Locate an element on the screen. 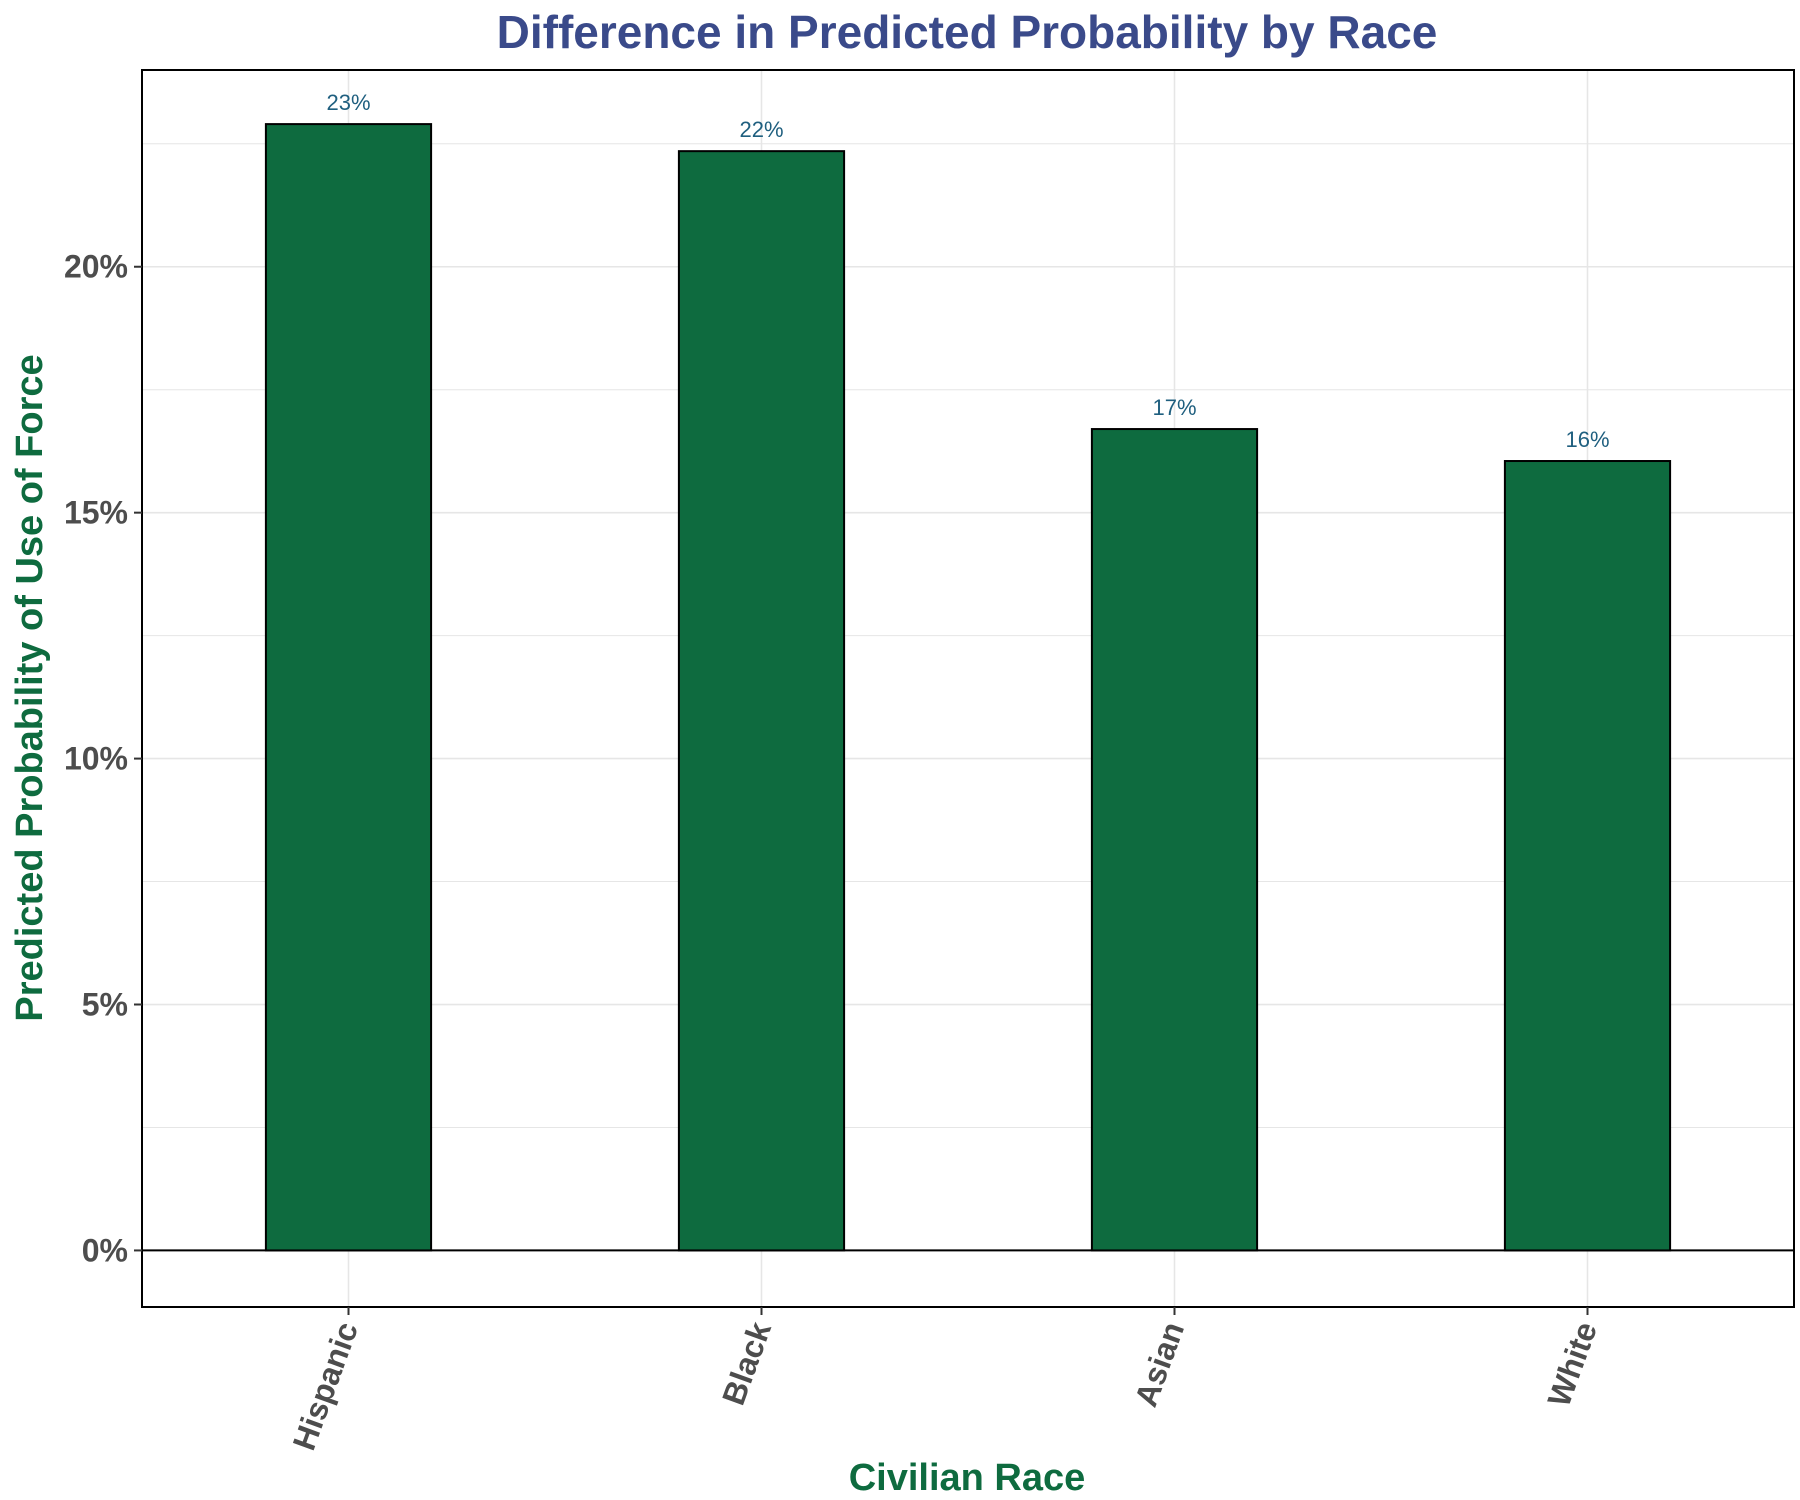 The image size is (1800, 1500). bar-asian is located at coordinates (1174, 840).